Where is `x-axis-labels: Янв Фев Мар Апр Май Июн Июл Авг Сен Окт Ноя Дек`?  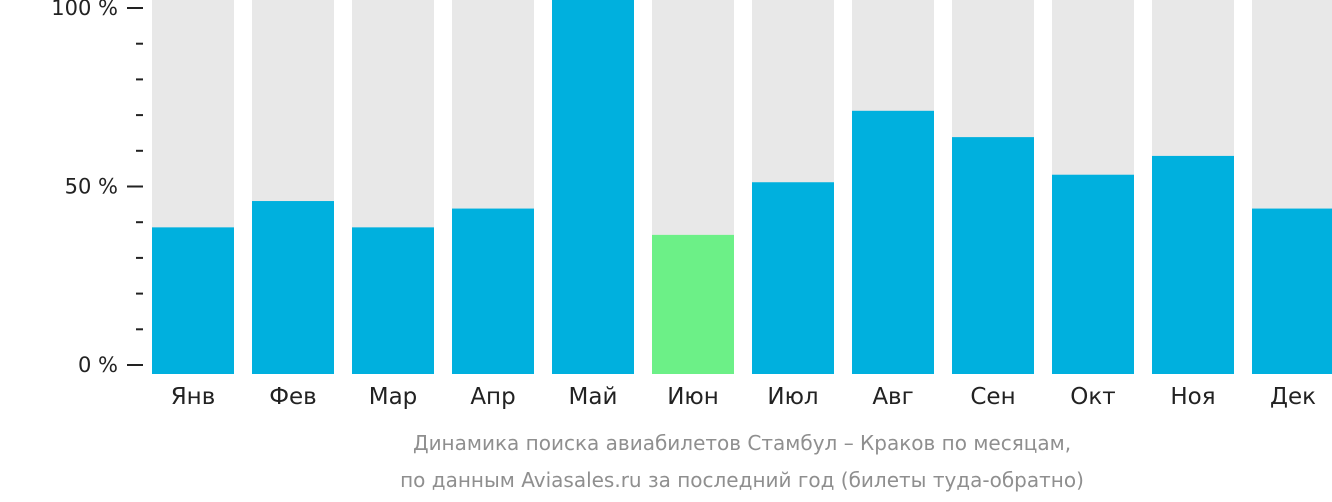
x-axis-labels: Янв Фев Мар Апр Май Июн Июл Авг Сен Окт Ноя Дек is located at coordinates (743, 397).